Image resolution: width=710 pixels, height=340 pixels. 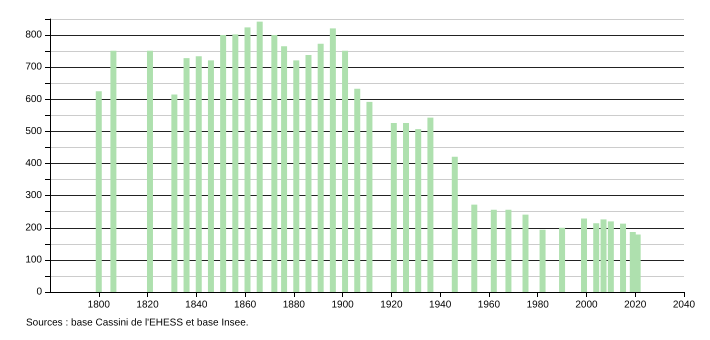 I want to click on x-tick-label: 2020, so click(x=635, y=305).